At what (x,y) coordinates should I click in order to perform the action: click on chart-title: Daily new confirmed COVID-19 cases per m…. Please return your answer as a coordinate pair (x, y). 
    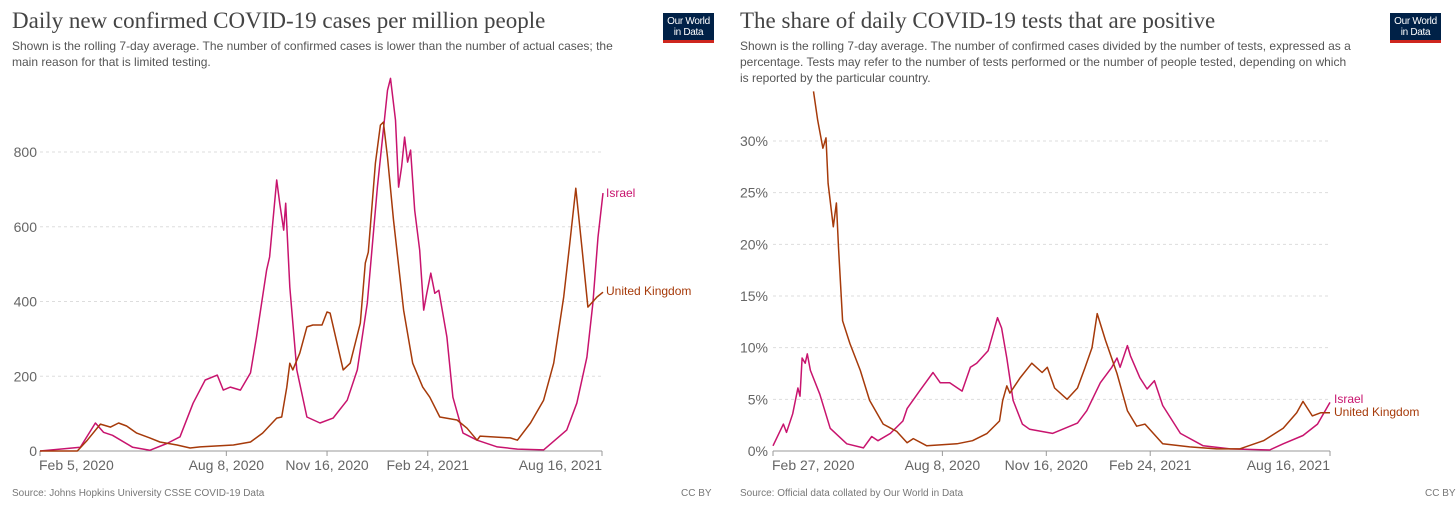
    Looking at the image, I should click on (279, 20).